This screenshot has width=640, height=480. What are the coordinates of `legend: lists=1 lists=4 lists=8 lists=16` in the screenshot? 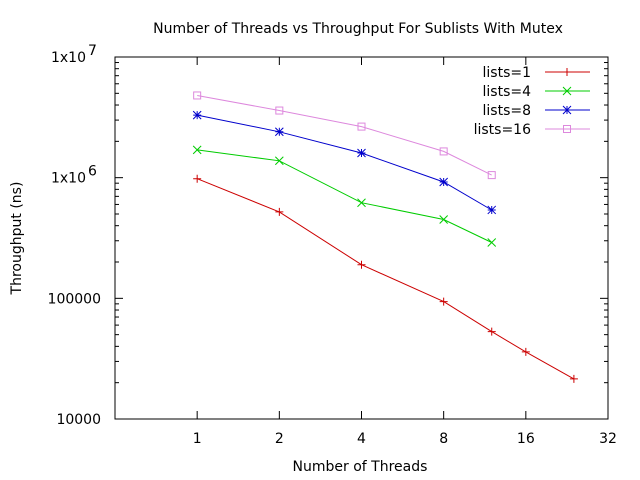 It's located at (532, 101).